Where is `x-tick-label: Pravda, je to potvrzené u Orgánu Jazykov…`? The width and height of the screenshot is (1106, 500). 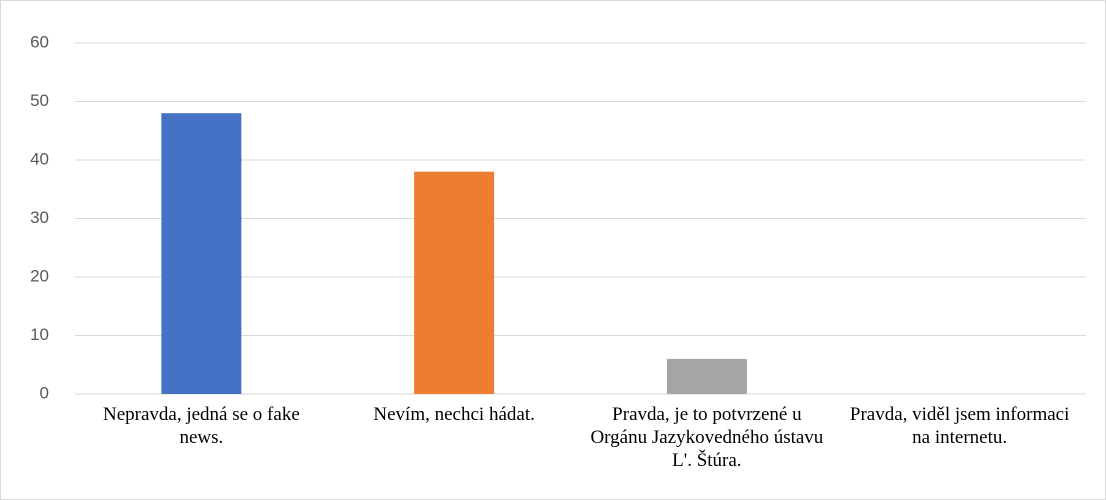
x-tick-label: Pravda, je to potvrzené u Orgánu Jazykov… is located at coordinates (707, 437).